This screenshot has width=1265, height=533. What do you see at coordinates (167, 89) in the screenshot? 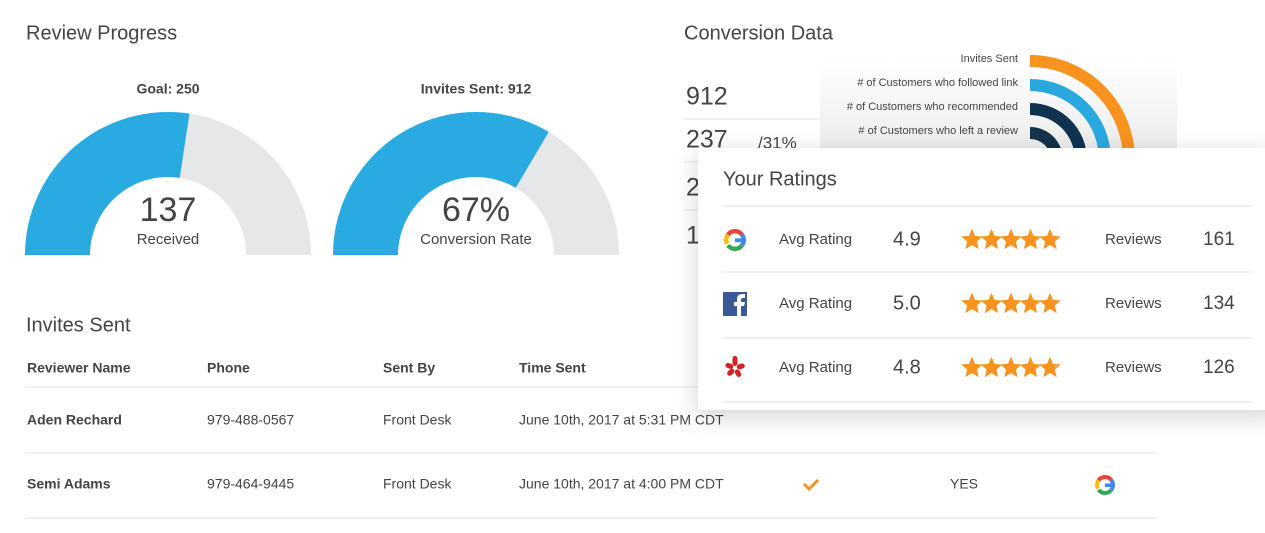
I see `gauge-caption: Goal: 250` at bounding box center [167, 89].